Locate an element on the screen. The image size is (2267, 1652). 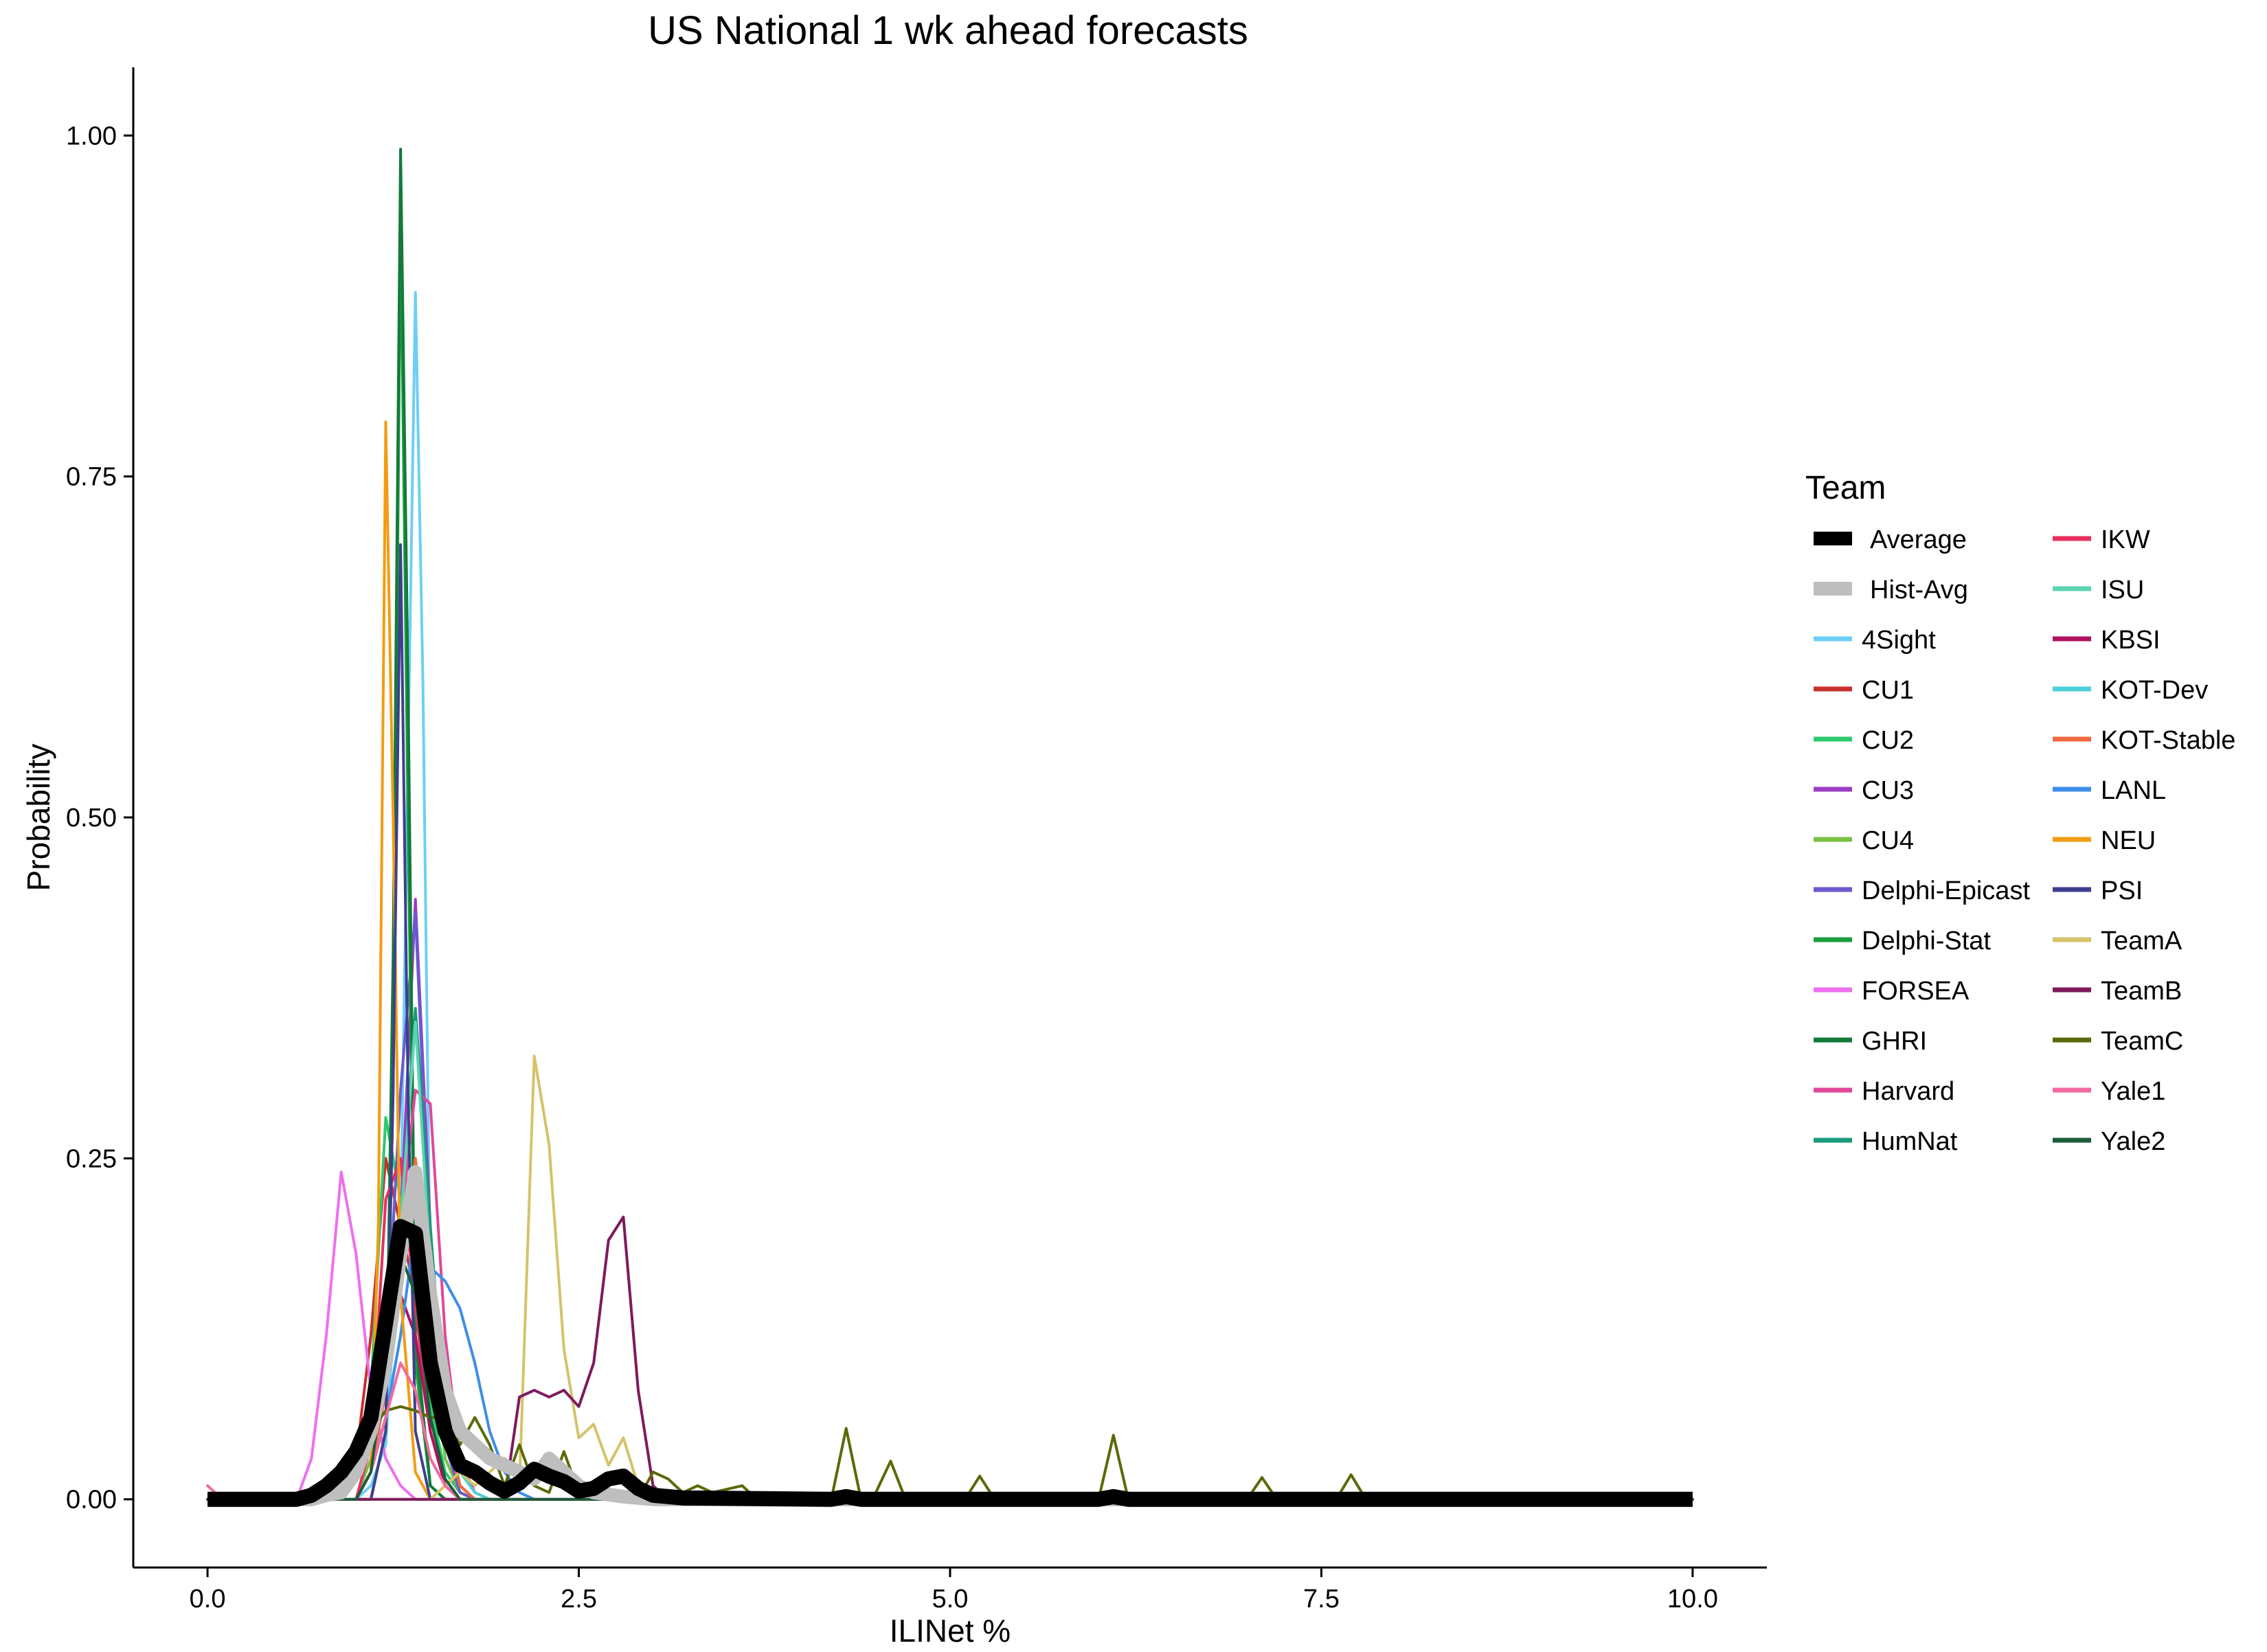
legend-label-teamc: TeamC is located at coordinates (2142, 1041).